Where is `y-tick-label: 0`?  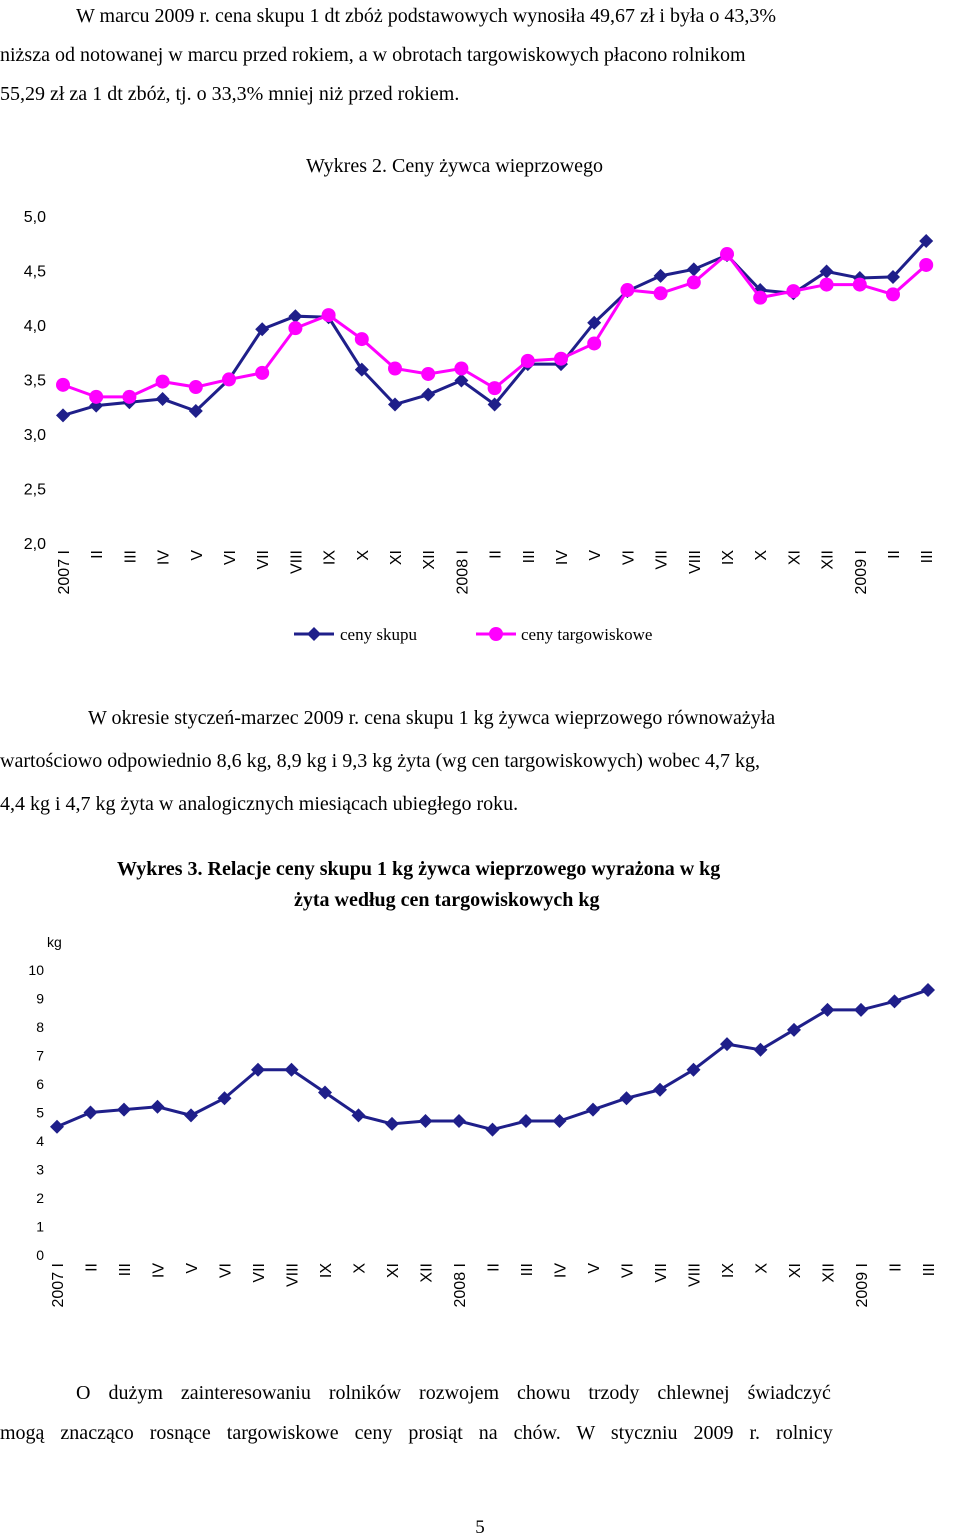 y-tick-label: 0 is located at coordinates (40, 1255).